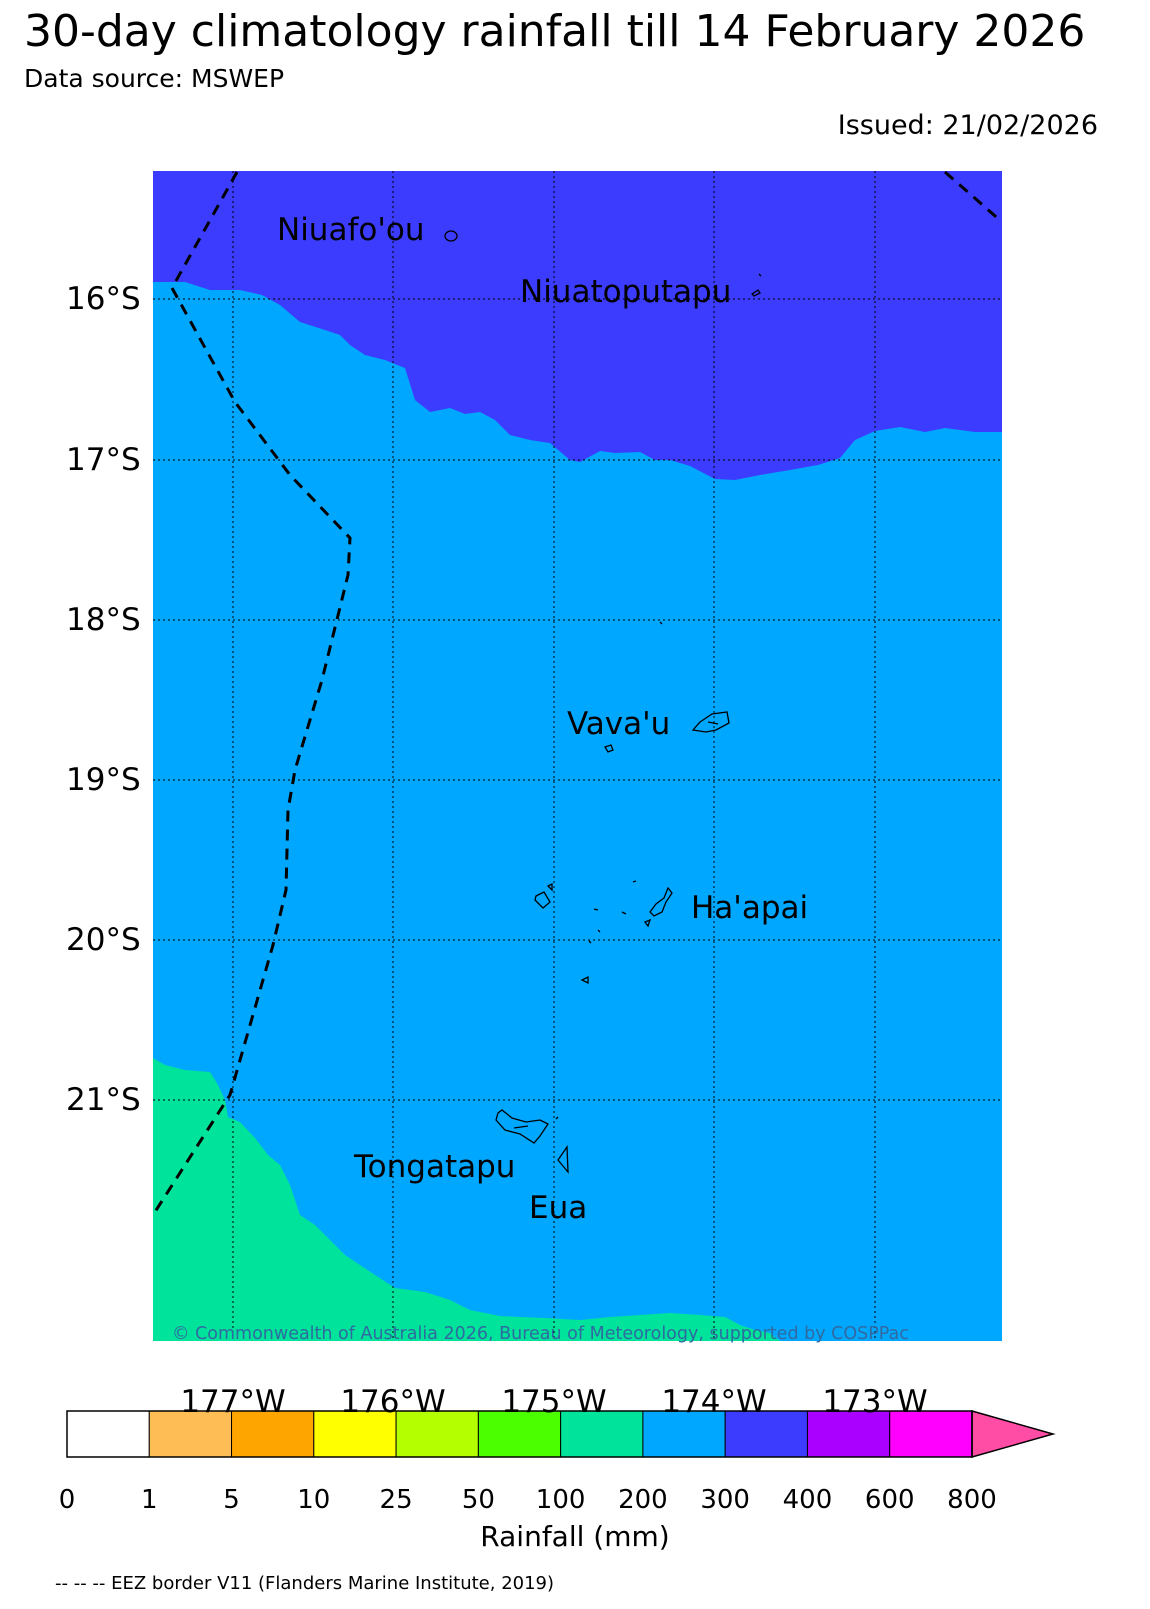 This screenshot has height=1609, width=1150. Describe the element at coordinates (103, 620) in the screenshot. I see `lat-label-18s: 18°S` at that location.